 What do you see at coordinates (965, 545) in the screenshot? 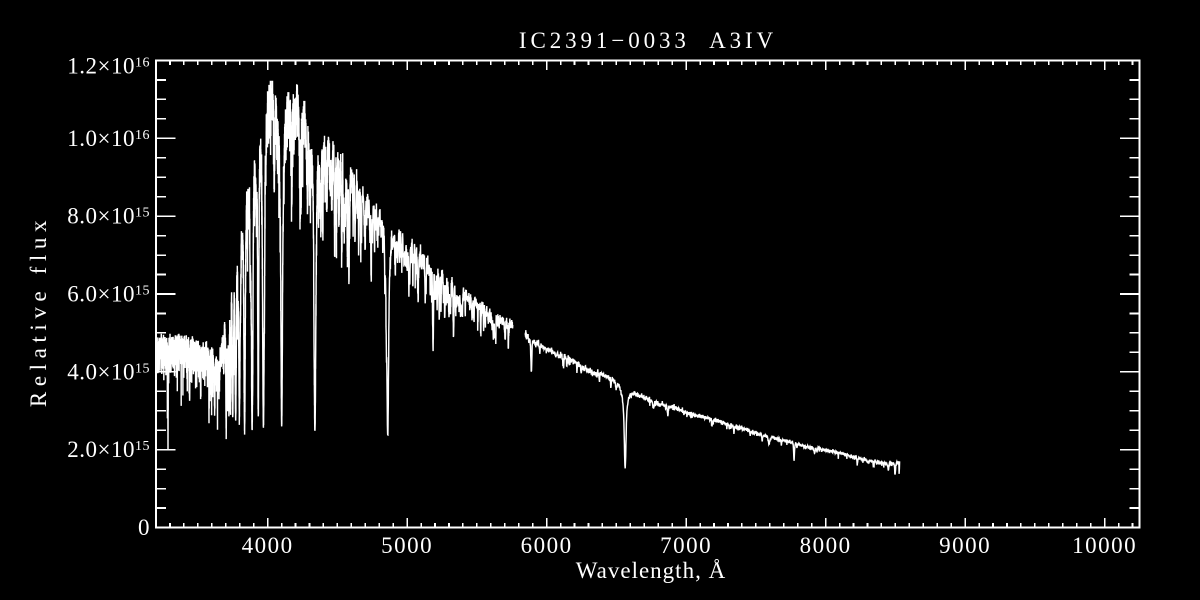
I see `svg-text: 9000` at bounding box center [965, 545].